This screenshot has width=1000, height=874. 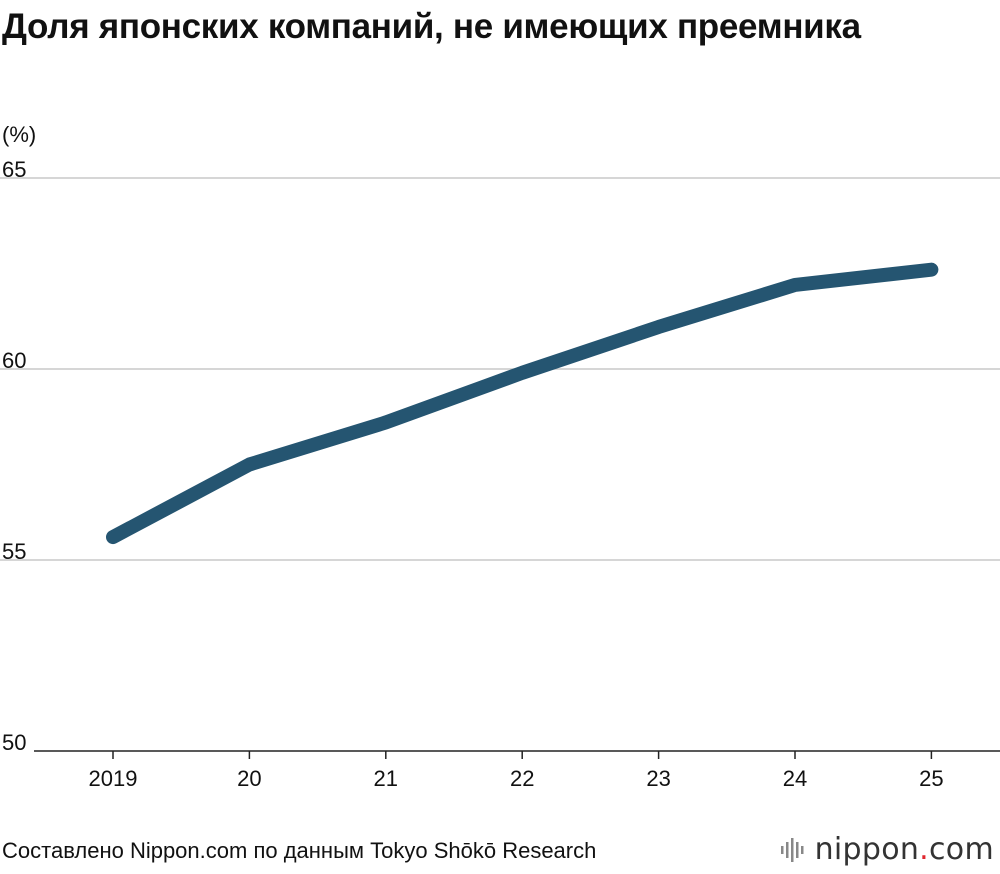 I want to click on x-tick-label: 25, so click(x=931, y=778).